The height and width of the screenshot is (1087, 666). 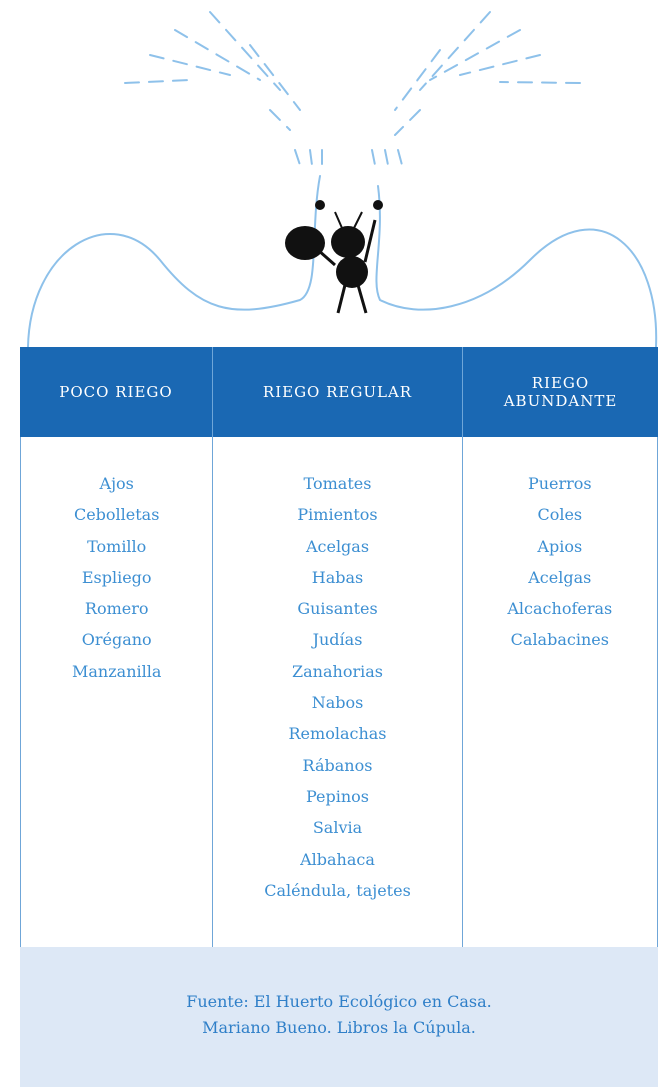 I want to click on plant-item: Puerros, so click(x=559, y=483).